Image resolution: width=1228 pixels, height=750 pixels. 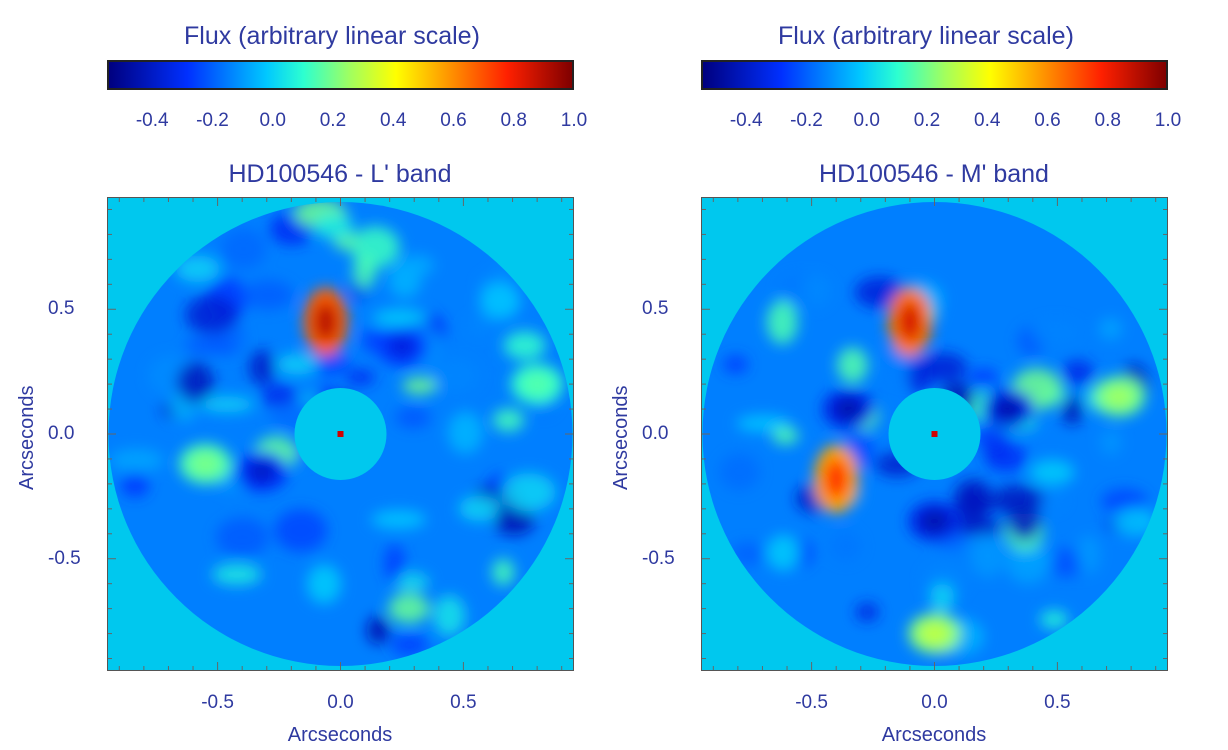 I want to click on colorbar, so click(x=340, y=75).